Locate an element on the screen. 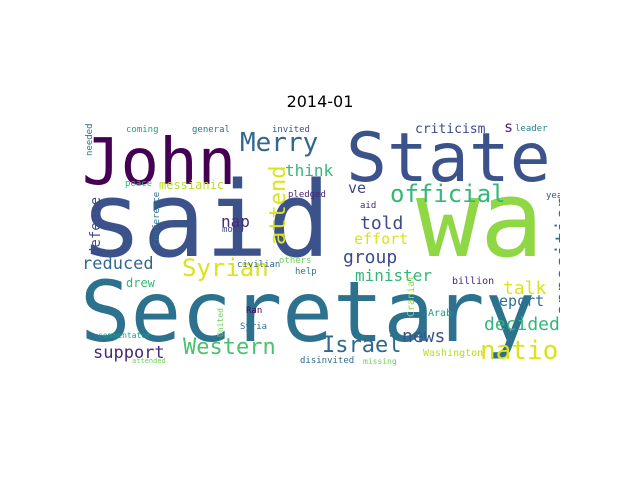  word-messianic: messianic is located at coordinates (191, 185).